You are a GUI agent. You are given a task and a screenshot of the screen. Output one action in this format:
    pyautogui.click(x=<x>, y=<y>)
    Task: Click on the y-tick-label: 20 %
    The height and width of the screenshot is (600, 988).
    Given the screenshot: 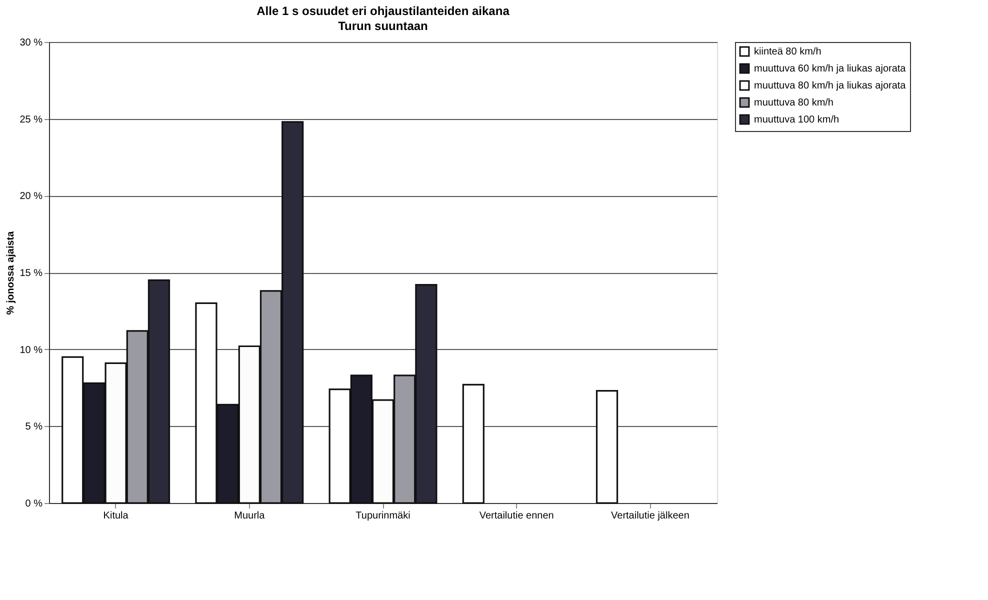 What is the action you would take?
    pyautogui.click(x=31, y=196)
    